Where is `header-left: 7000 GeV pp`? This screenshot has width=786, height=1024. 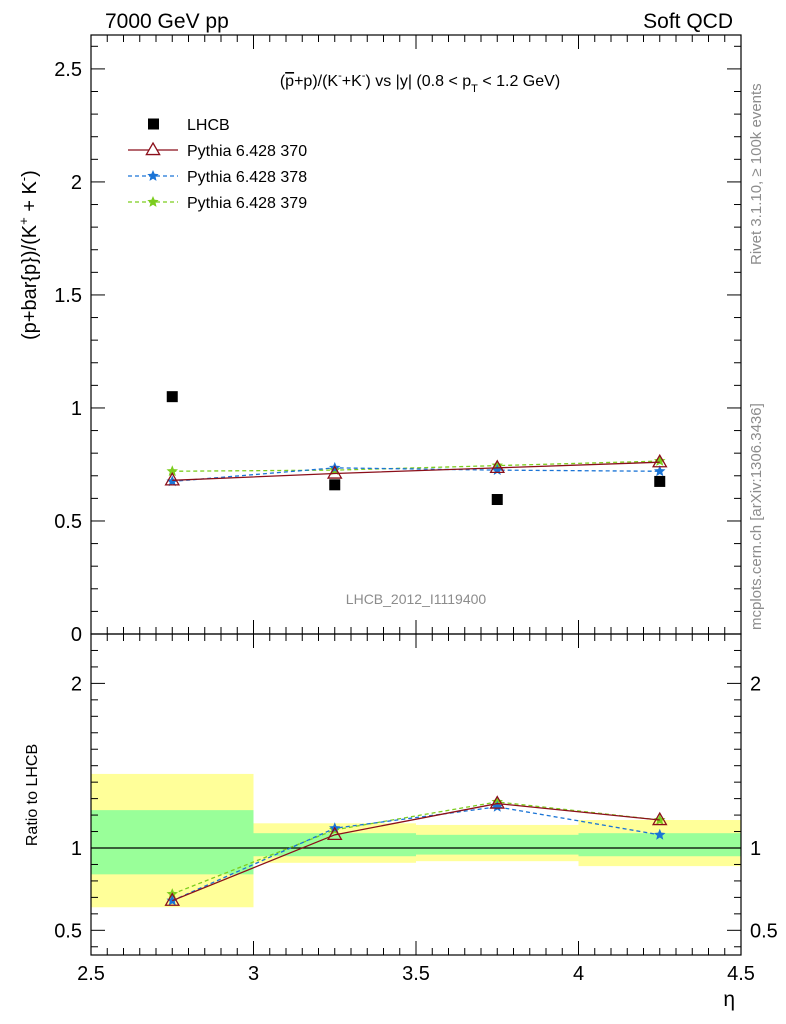 header-left: 7000 GeV pp is located at coordinates (167, 21).